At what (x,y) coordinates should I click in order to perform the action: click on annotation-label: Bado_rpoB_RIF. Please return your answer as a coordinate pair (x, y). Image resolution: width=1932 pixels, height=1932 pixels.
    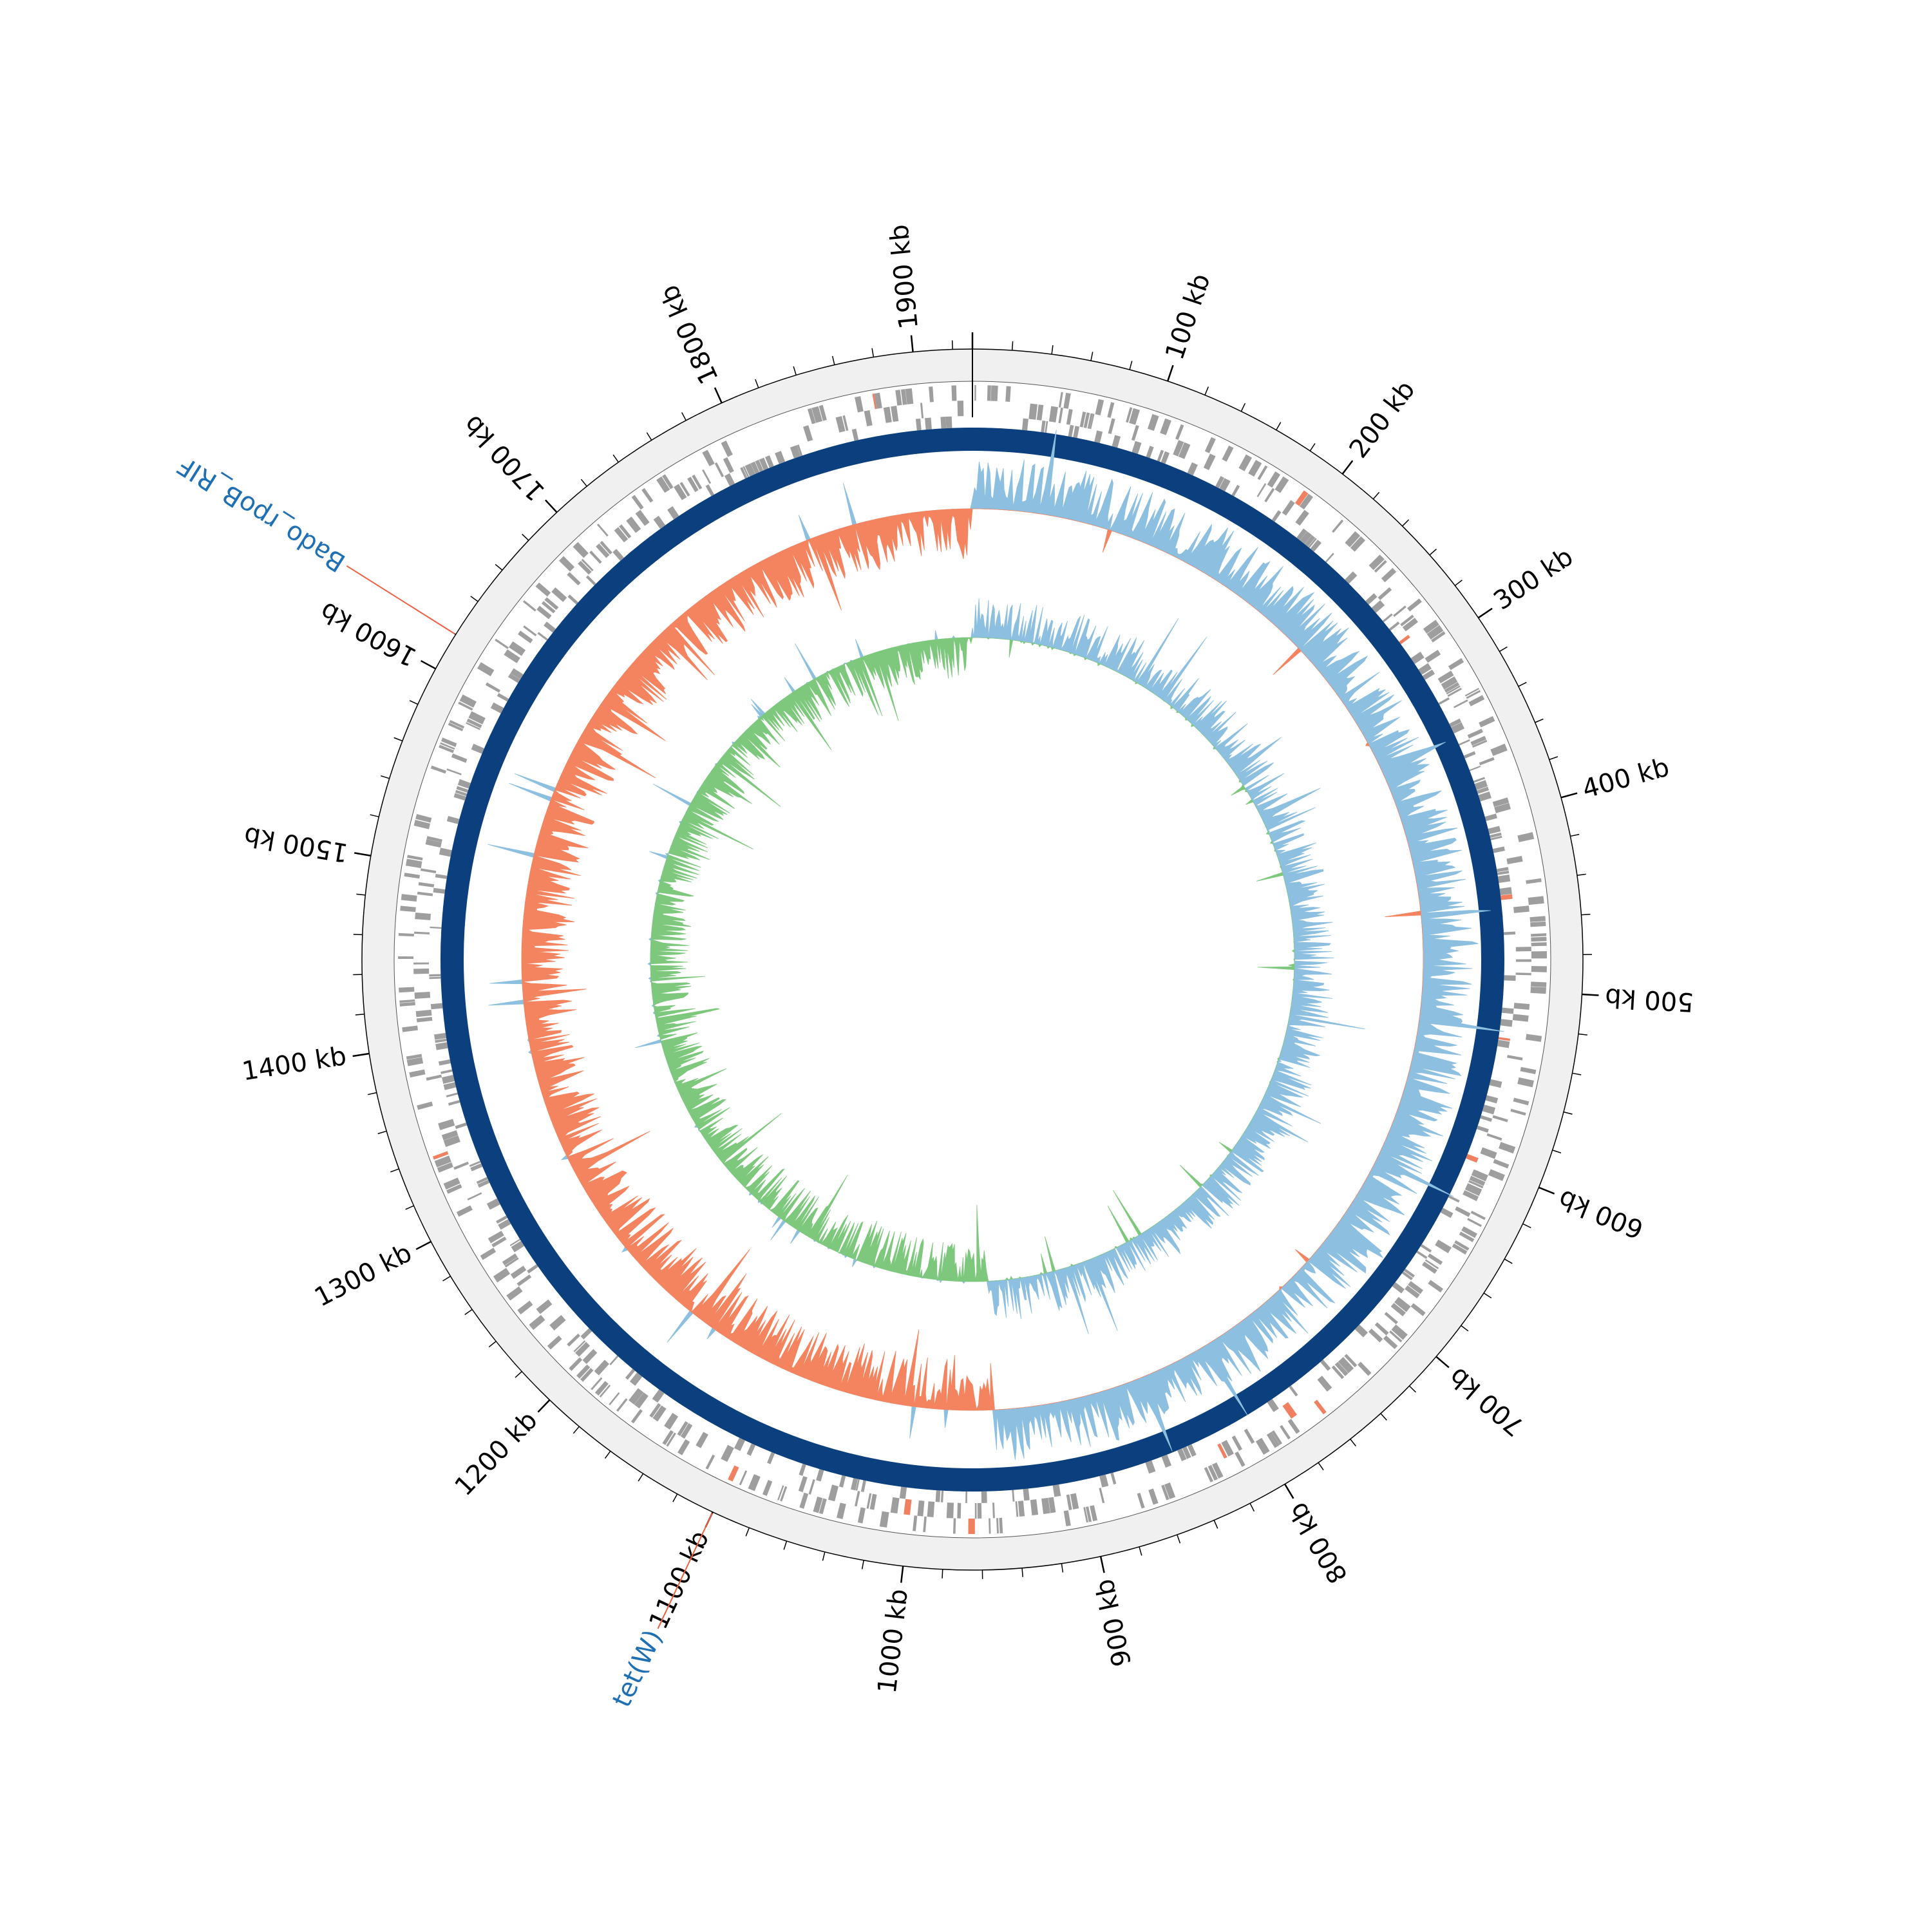
    Looking at the image, I should click on (262, 514).